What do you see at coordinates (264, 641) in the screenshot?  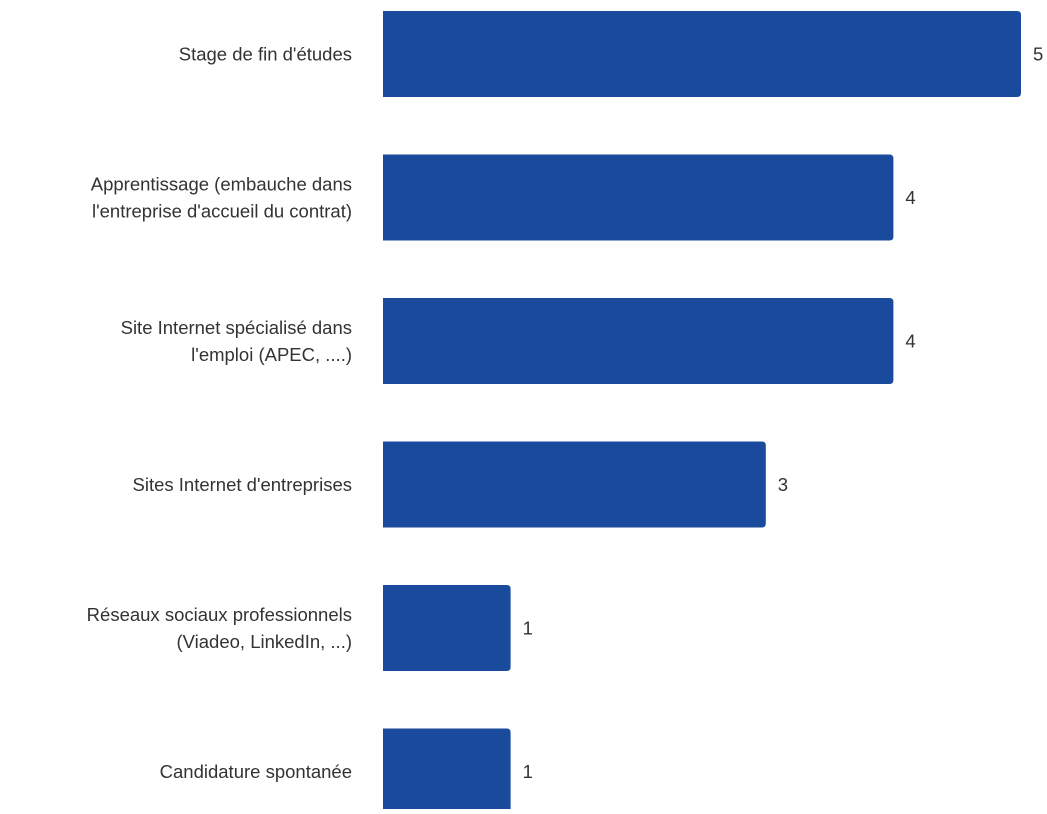 I see `category-label: (Viadeo, LinkedIn, ...)` at bounding box center [264, 641].